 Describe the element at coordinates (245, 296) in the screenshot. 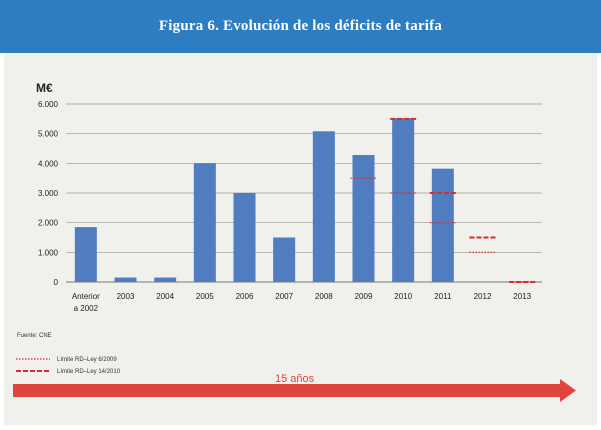

I see `x-tick-label: 2006` at that location.